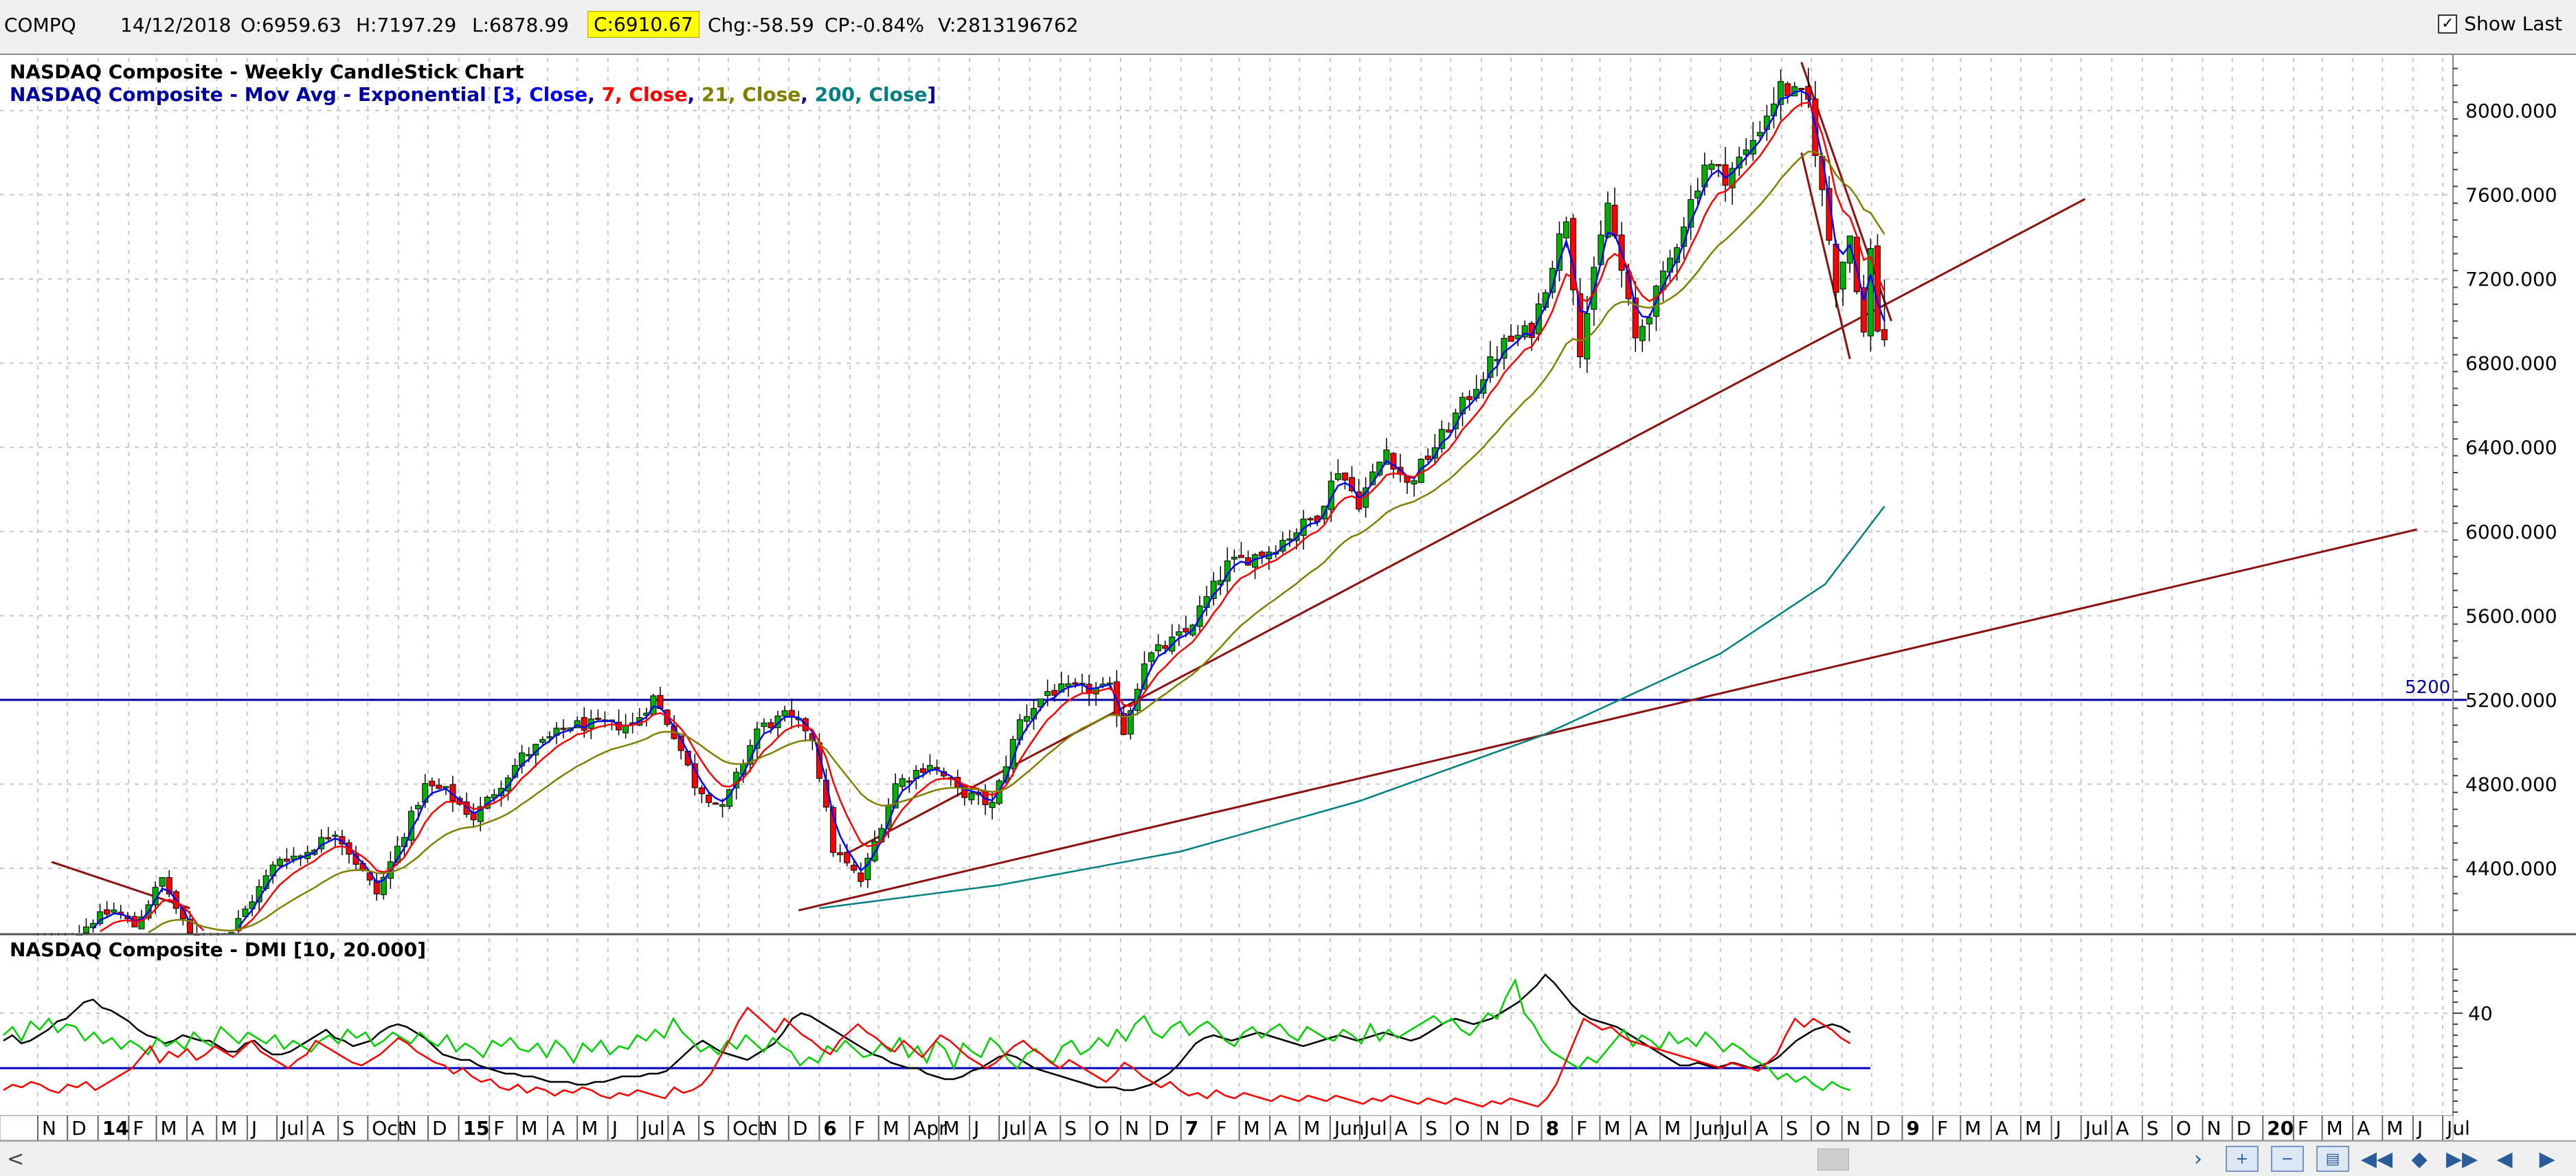  What do you see at coordinates (2183, 1128) in the screenshot?
I see `x-tick-label: O` at bounding box center [2183, 1128].